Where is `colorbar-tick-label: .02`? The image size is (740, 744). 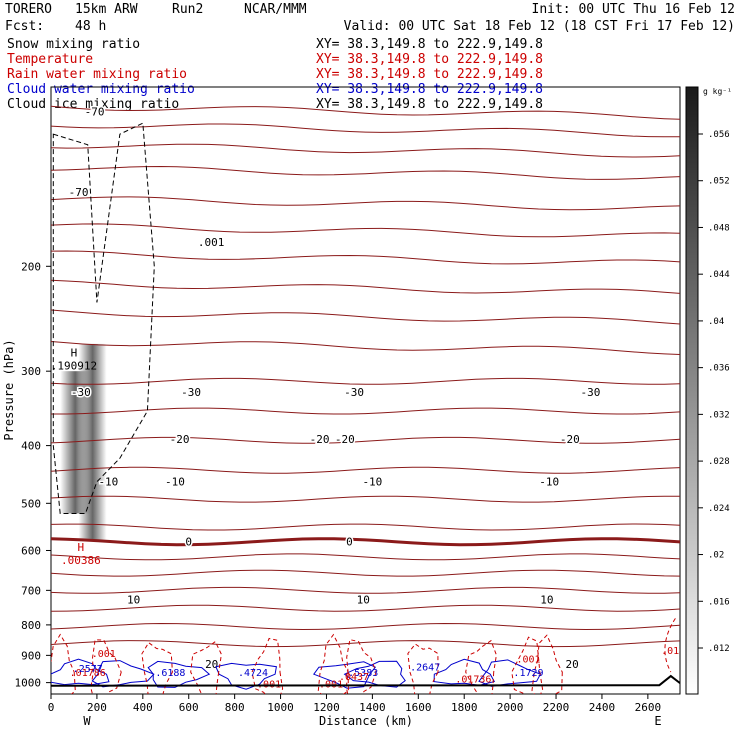
colorbar-tick-label: .02 is located at coordinates (716, 556).